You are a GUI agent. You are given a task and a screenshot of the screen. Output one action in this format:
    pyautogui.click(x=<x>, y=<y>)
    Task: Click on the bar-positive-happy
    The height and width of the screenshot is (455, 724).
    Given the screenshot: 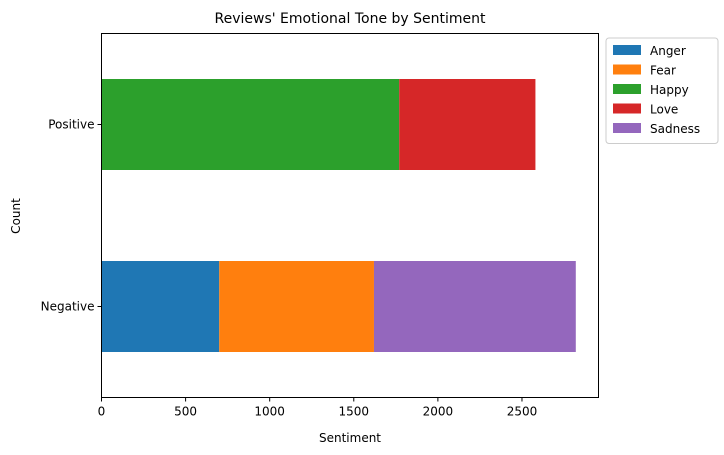 What is the action you would take?
    pyautogui.click(x=250, y=124)
    